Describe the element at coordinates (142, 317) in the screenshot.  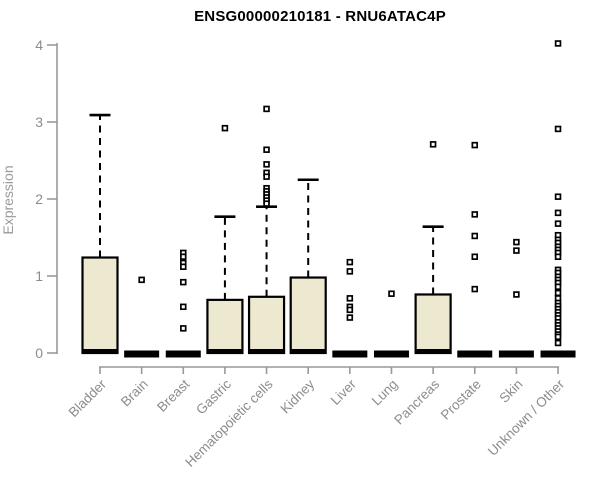
I see `box-brain` at that location.